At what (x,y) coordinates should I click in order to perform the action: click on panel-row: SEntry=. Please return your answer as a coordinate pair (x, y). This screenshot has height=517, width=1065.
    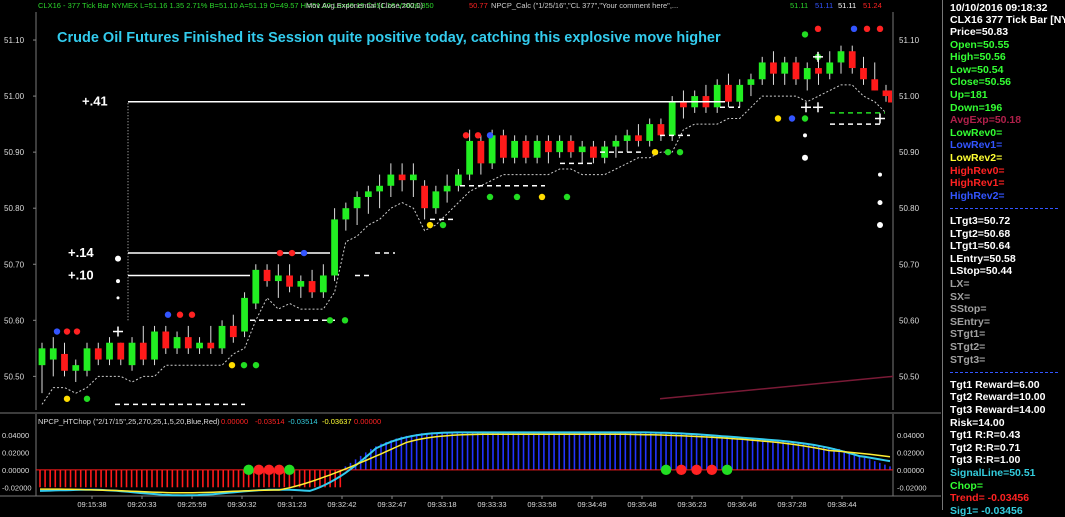
    Looking at the image, I should click on (970, 321).